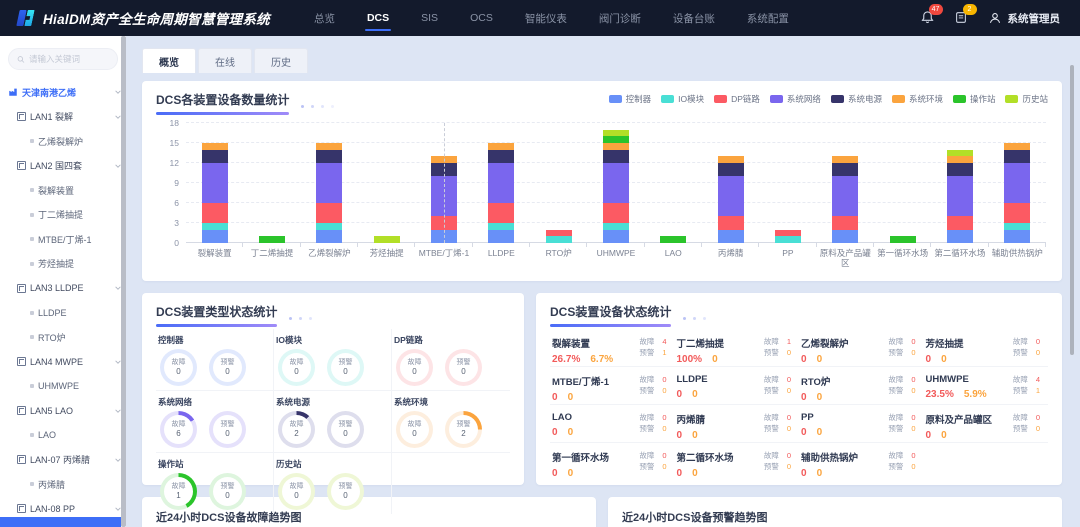 The height and width of the screenshot is (527, 1080). I want to click on tree-node-3: 乙烯裂解炉, so click(63, 141).